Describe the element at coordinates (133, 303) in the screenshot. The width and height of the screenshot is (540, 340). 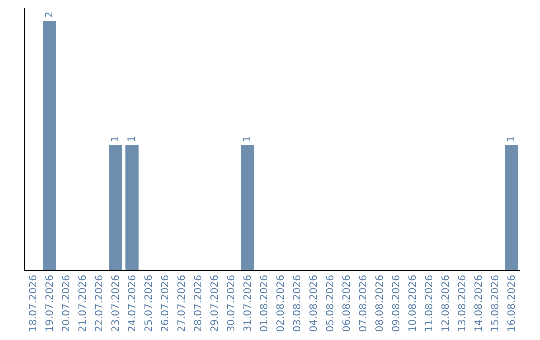
I see `x-tick-label: 24.07.2026` at that location.